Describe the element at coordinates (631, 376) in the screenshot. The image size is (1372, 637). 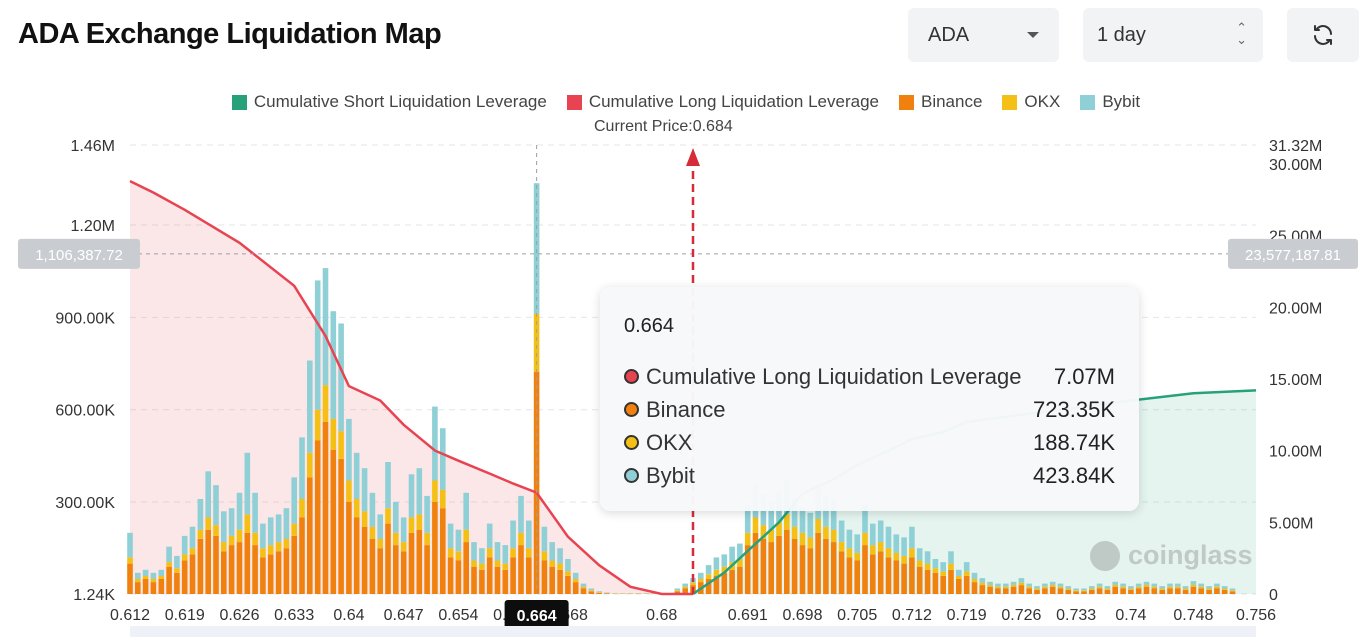
I see `tooltip-dot-icon` at that location.